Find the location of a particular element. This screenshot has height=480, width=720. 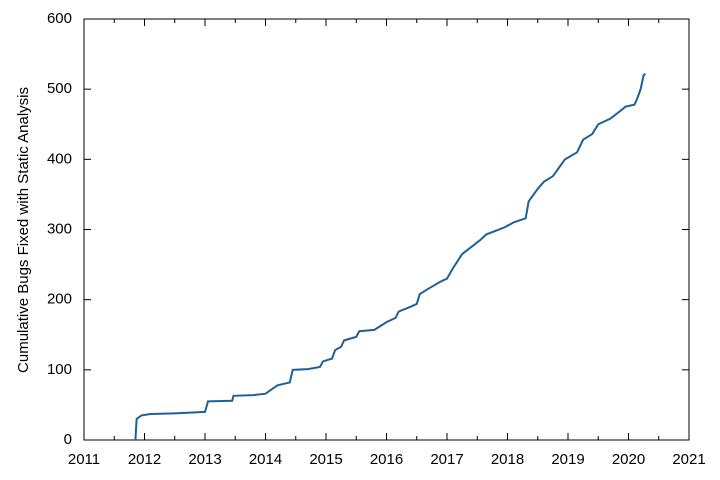

x-tick-label: 2014 is located at coordinates (265, 459).